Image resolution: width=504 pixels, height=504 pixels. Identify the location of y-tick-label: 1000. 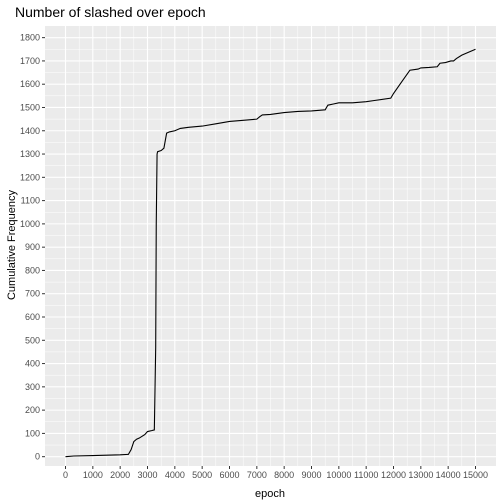
(30, 224).